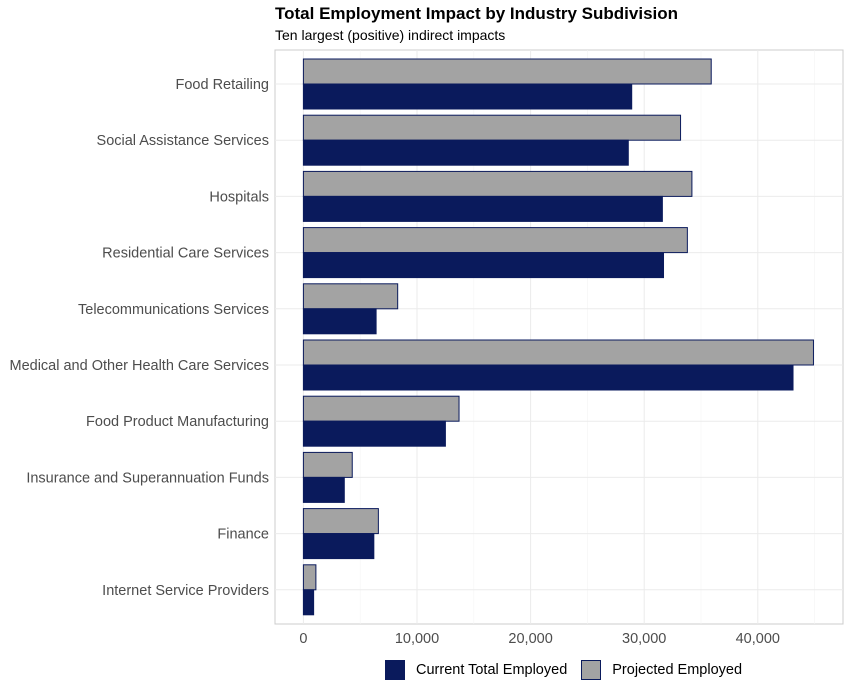 This screenshot has height=697, width=850. What do you see at coordinates (239, 197) in the screenshot?
I see `category-label: Hospitals` at bounding box center [239, 197].